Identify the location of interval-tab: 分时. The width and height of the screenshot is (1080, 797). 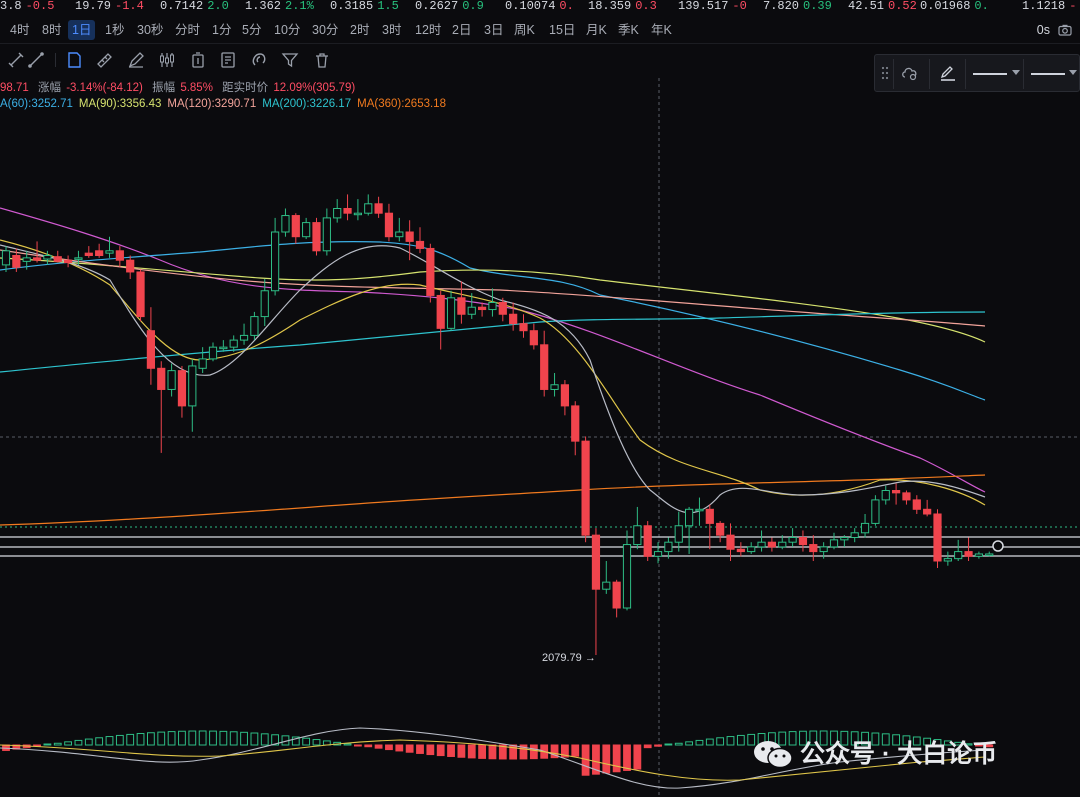
(188, 30).